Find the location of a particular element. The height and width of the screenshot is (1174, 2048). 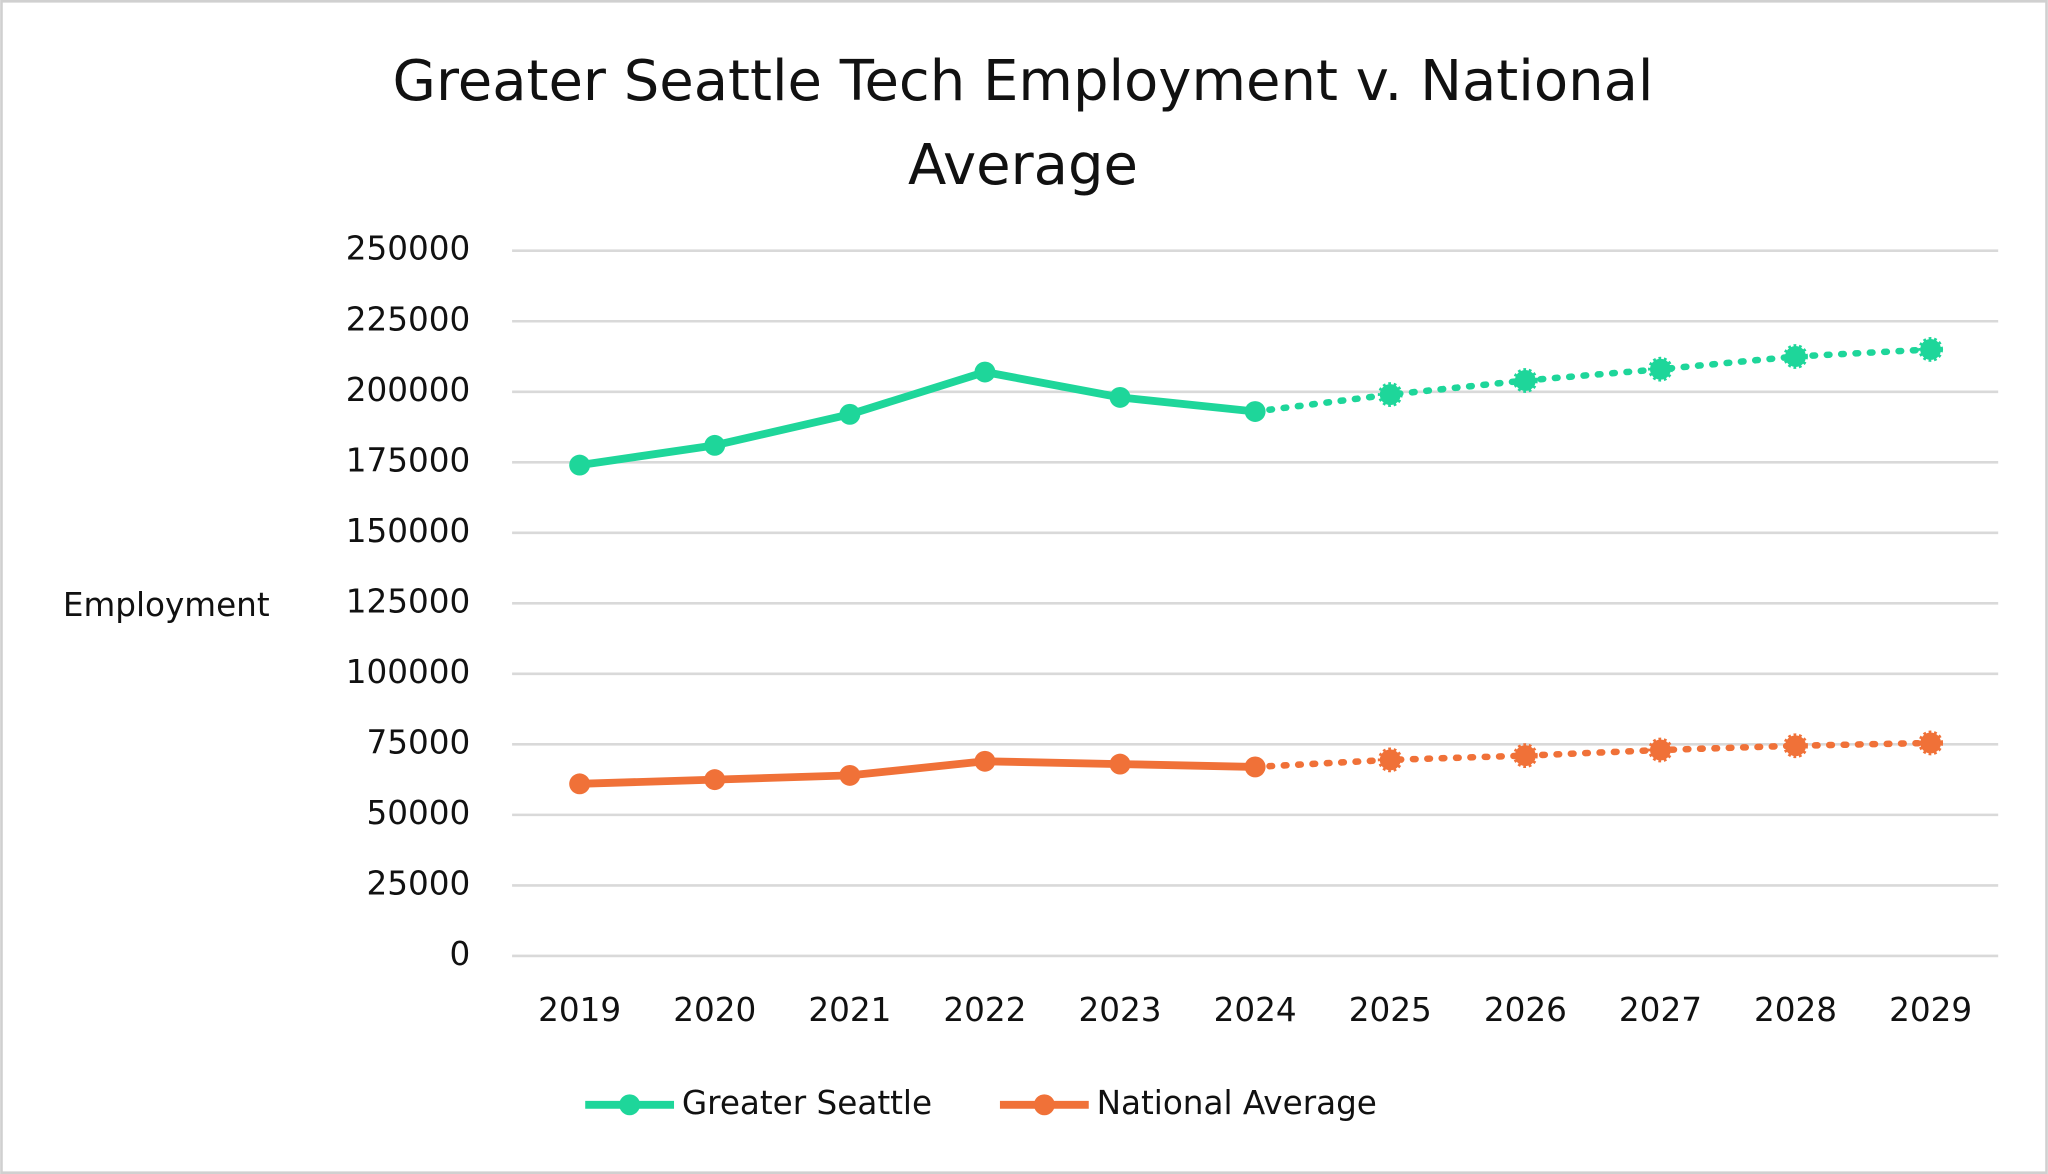

x-tick-label: 2028 is located at coordinates (1795, 1010).